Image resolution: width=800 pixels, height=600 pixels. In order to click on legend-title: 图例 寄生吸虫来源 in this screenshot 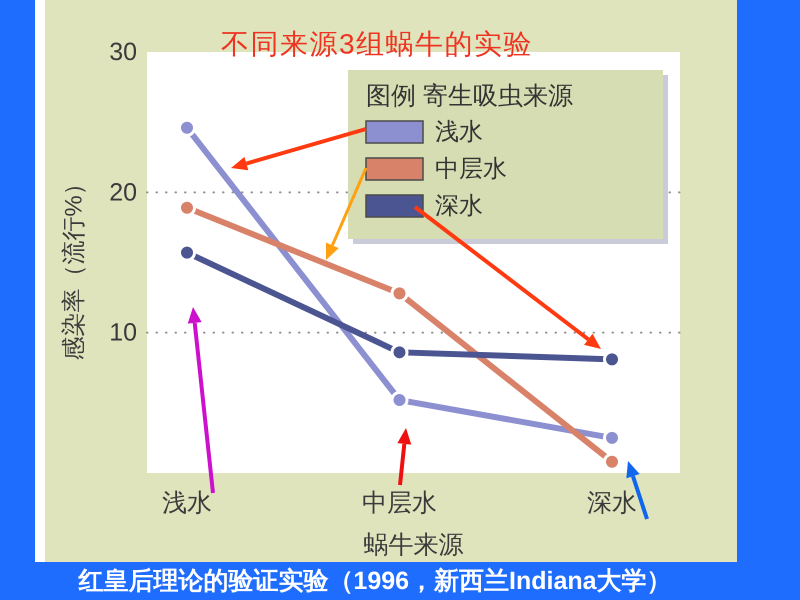, I will do `click(469, 96)`.